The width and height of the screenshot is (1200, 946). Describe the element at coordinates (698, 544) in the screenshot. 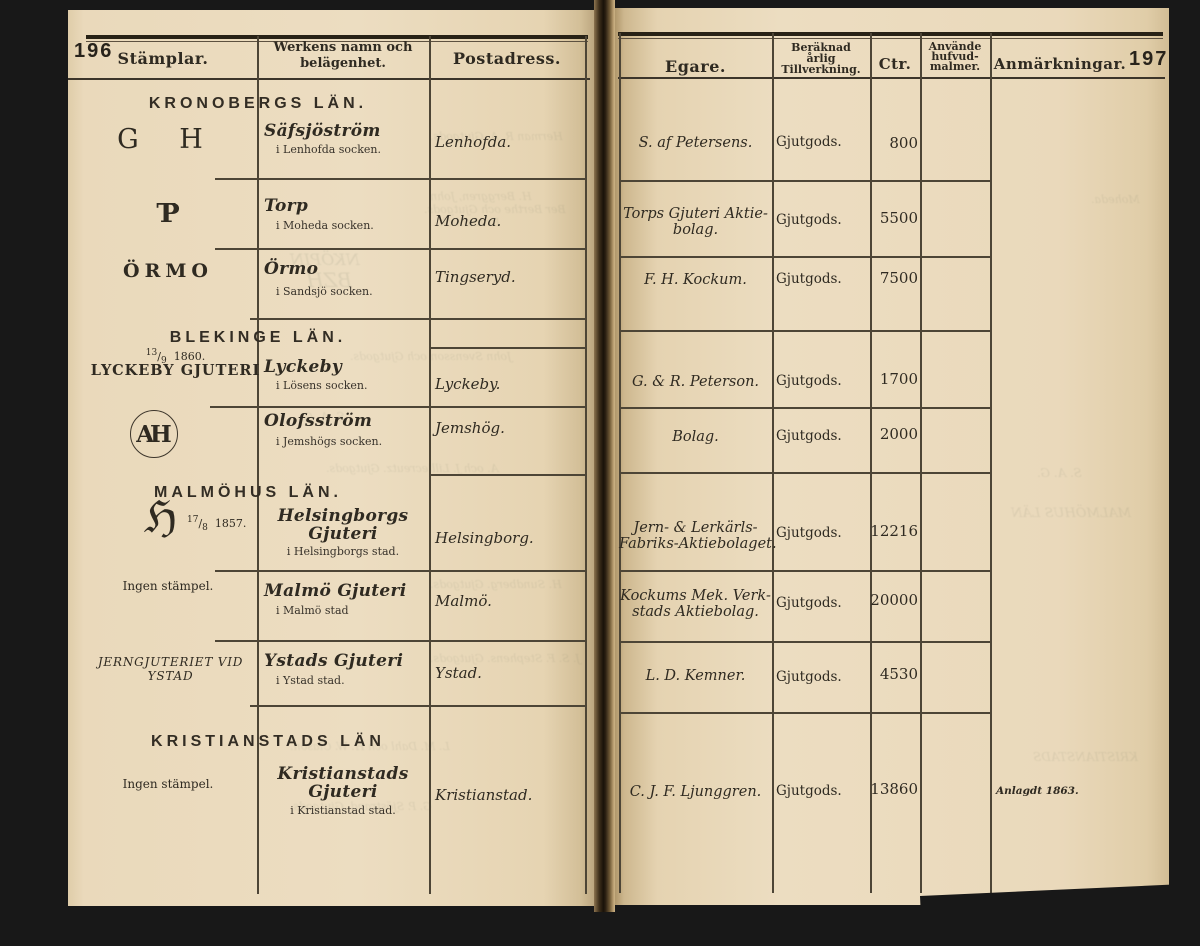

I see `owner: Fabriks-Aktiebolaget.` at that location.